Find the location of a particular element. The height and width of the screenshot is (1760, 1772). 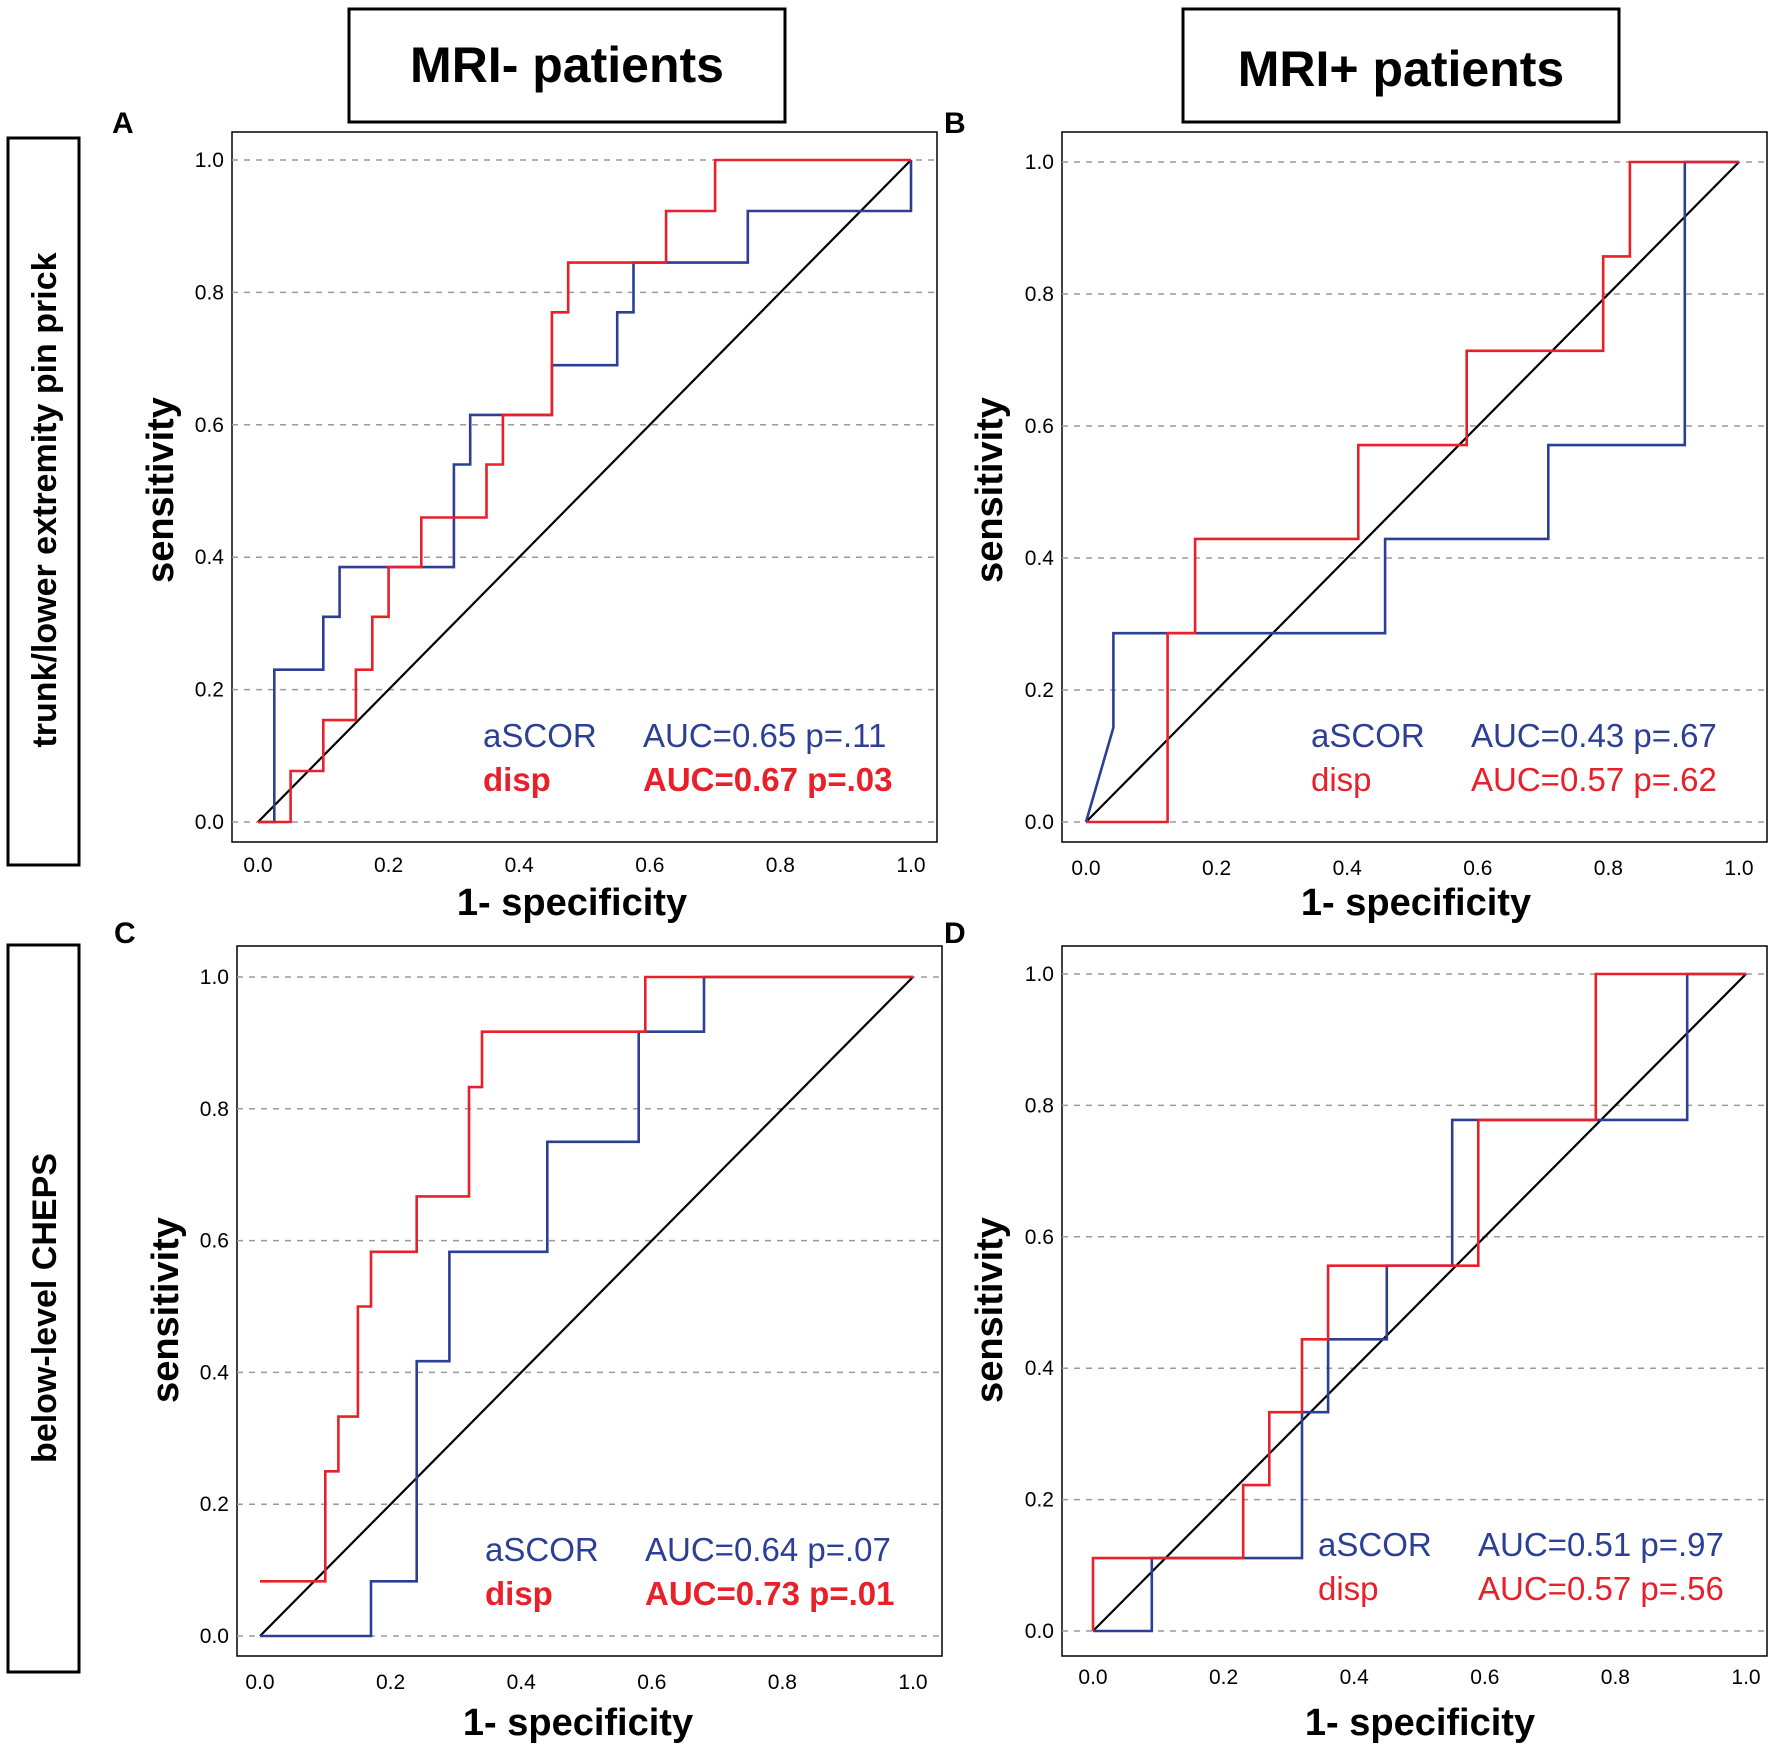

legend-auc-ascor: AUC=0.51 p=.97 is located at coordinates (1601, 1544).